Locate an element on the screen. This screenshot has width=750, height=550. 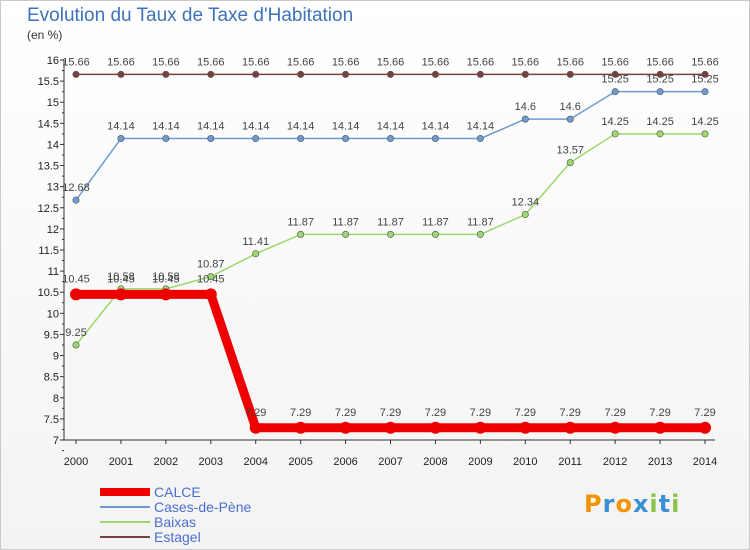
legend-item: Cases-de-Pène is located at coordinates (175, 507).